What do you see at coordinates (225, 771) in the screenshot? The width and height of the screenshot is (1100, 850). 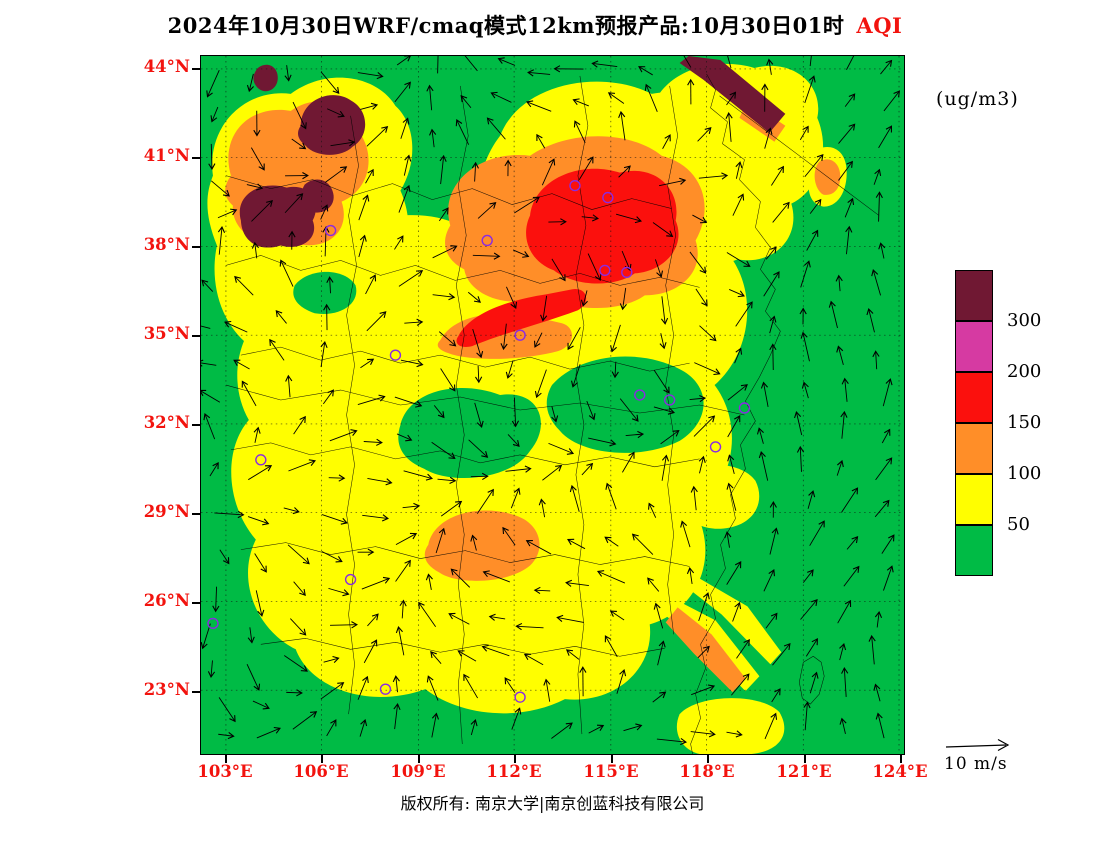 I see `lon-label: 103°E` at bounding box center [225, 771].